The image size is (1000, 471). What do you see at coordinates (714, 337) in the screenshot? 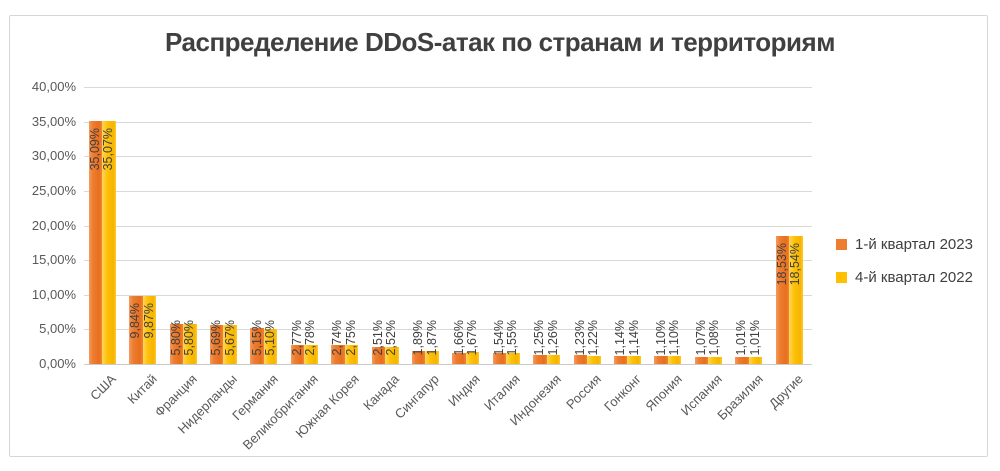
I see `bar-value-label-q4-Испания: 1,08%` at bounding box center [714, 337].